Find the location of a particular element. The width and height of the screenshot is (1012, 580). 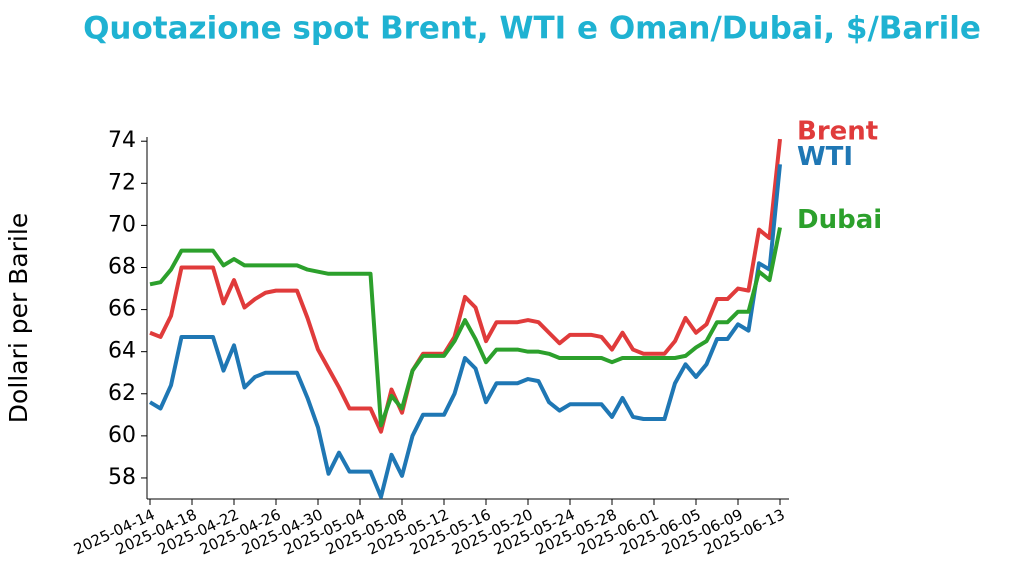

legend-label: WTI is located at coordinates (825, 157).